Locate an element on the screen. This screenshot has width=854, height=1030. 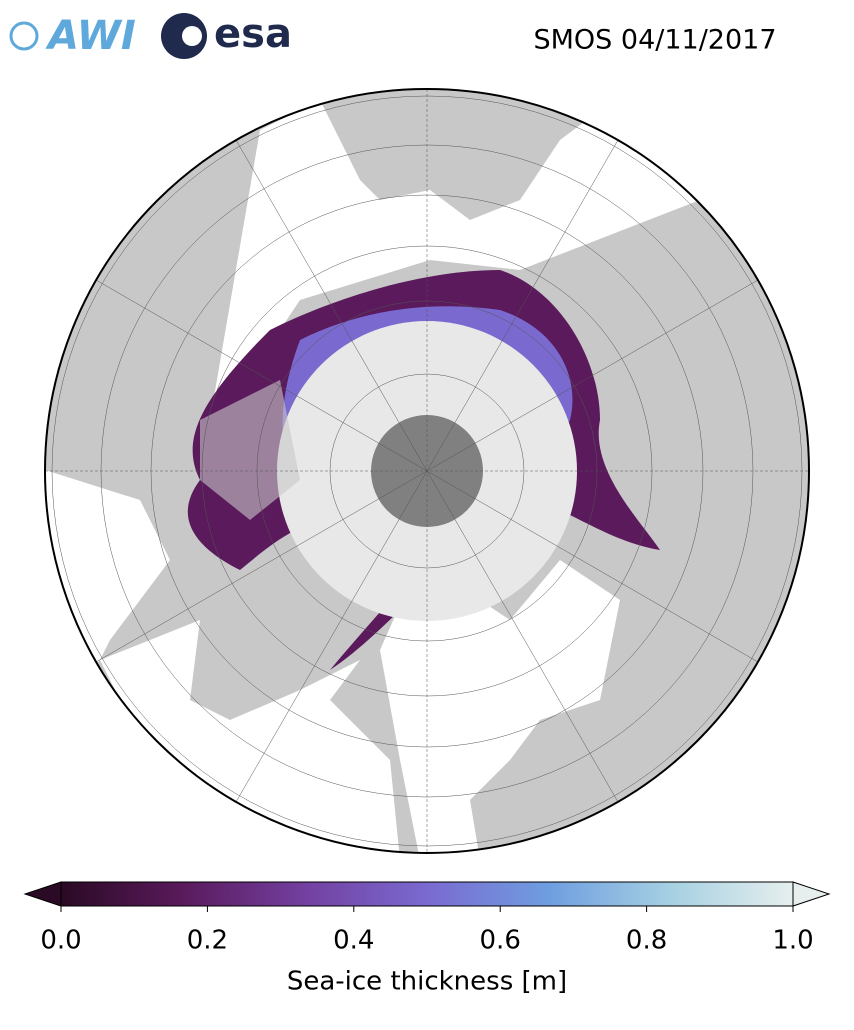
colorbar is located at coordinates (427, 894).